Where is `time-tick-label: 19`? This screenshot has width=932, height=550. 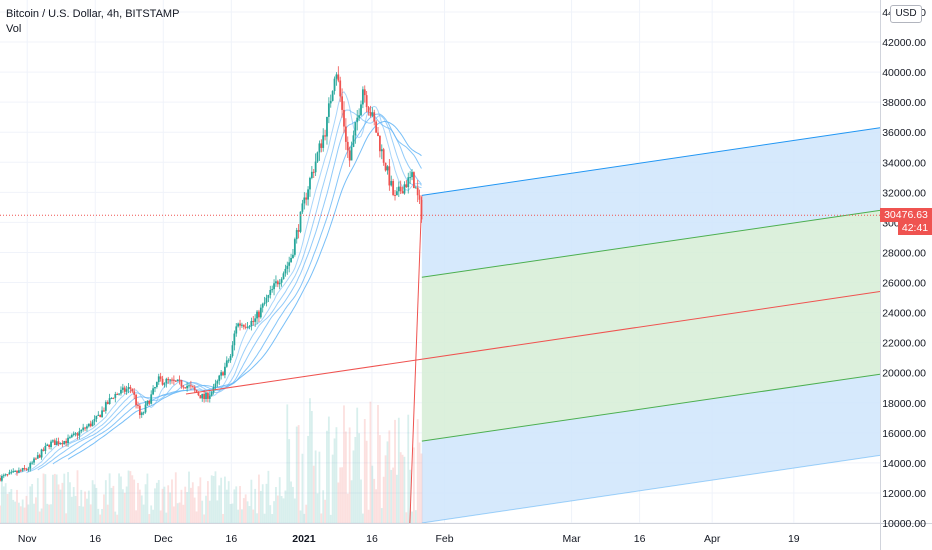 time-tick-label: 19 is located at coordinates (794, 539).